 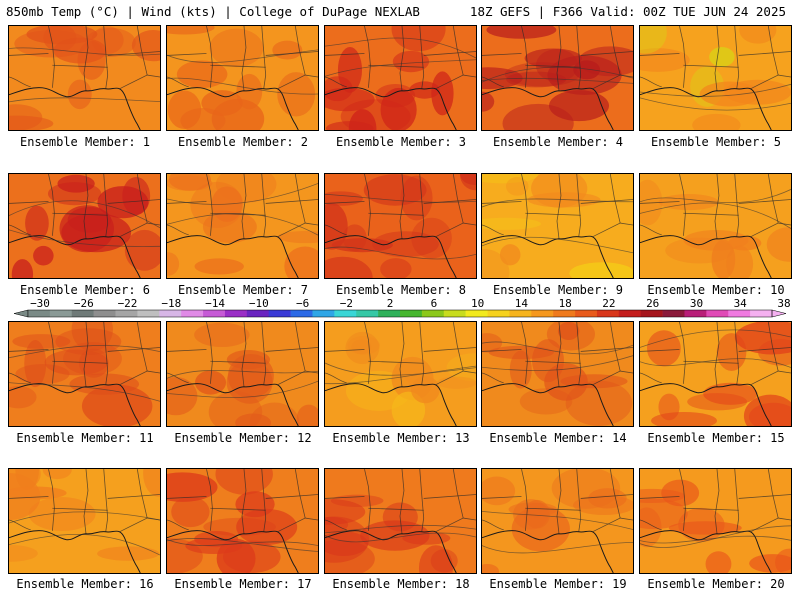 I want to click on colorbar-tick-label: −26, so click(x=84, y=303).